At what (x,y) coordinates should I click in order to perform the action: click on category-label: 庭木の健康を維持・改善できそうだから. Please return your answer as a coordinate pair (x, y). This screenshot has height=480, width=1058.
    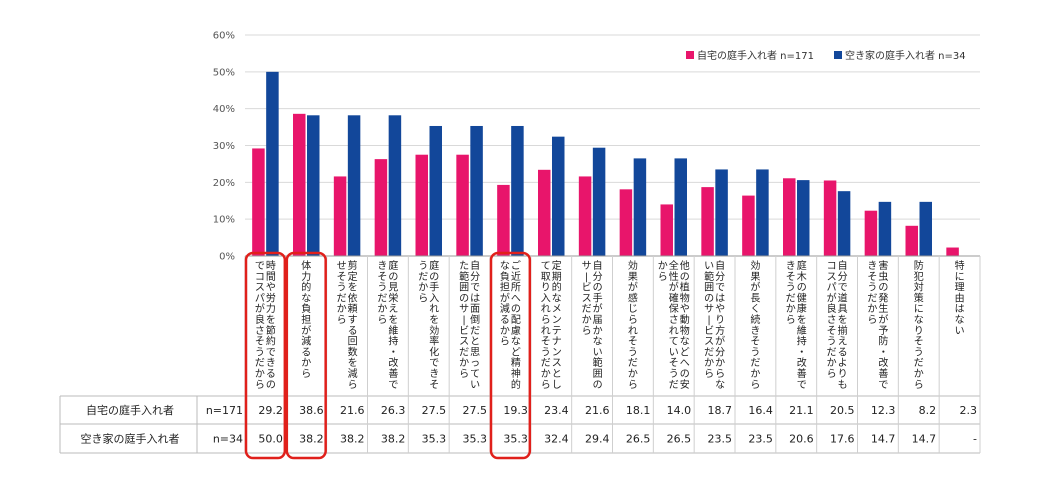
    Looking at the image, I should click on (796, 325).